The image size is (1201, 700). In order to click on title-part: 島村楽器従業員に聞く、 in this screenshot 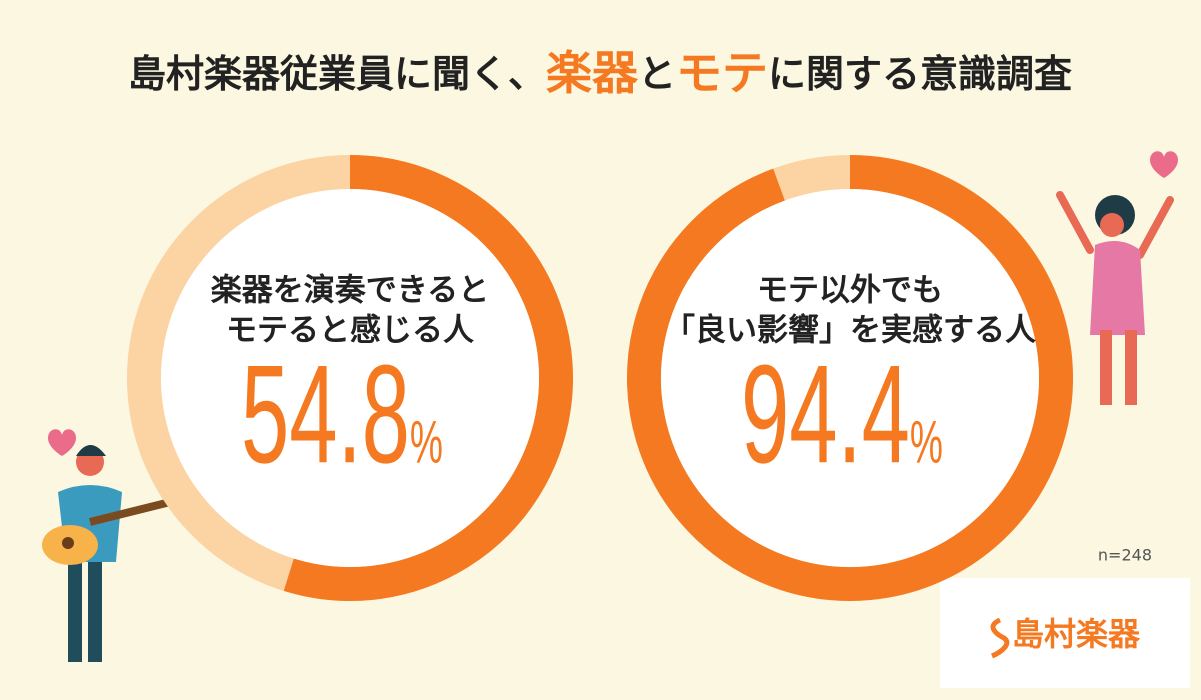, I will do `click(337, 74)`.